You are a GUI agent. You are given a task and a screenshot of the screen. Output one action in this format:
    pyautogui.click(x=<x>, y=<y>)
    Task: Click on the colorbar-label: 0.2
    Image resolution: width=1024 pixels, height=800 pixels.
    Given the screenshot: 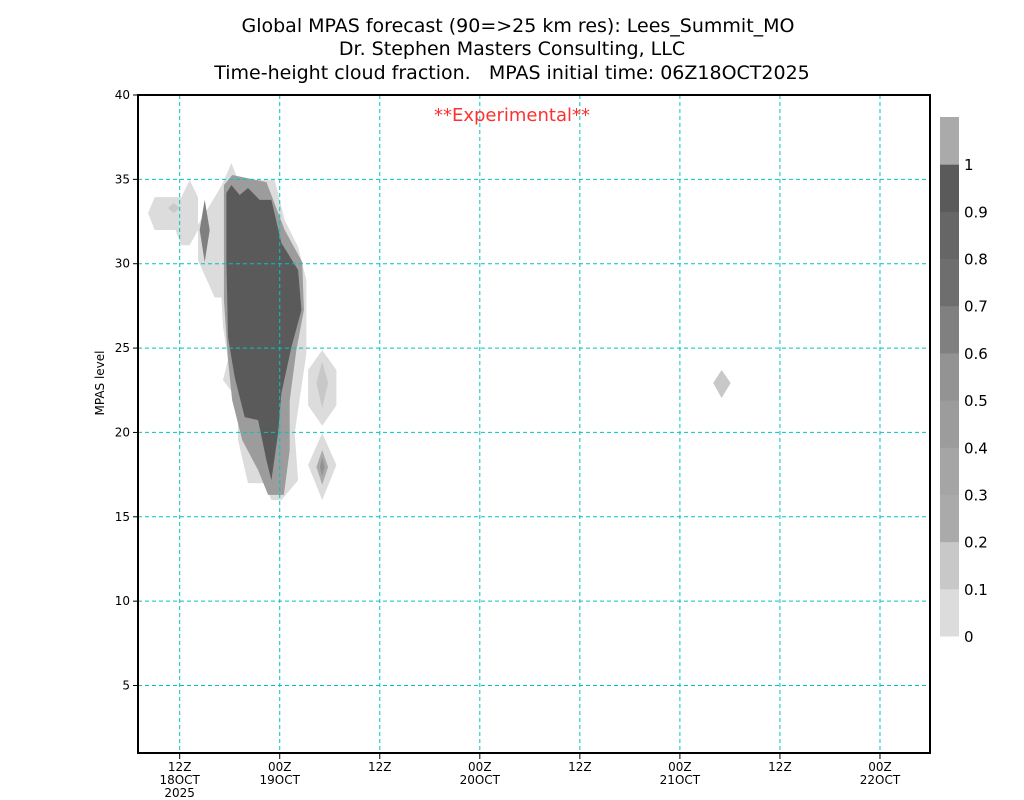 What is the action you would take?
    pyautogui.click(x=976, y=543)
    